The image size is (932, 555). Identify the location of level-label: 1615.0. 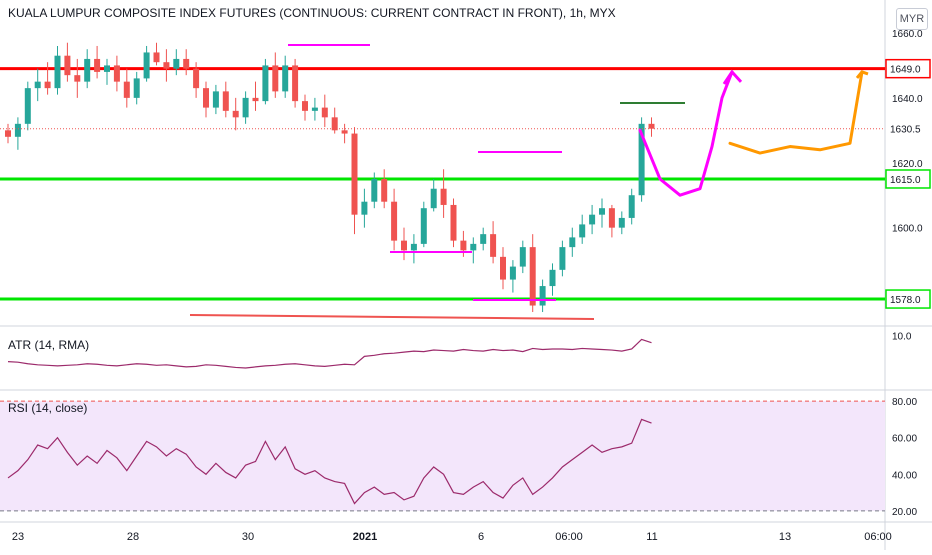
(905, 180).